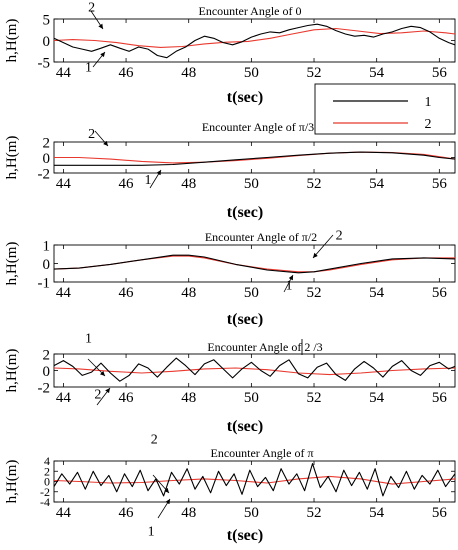 The height and width of the screenshot is (550, 458). What do you see at coordinates (188, 398) in the screenshot?
I see `panel-4-x-tick-label: 48` at bounding box center [188, 398].